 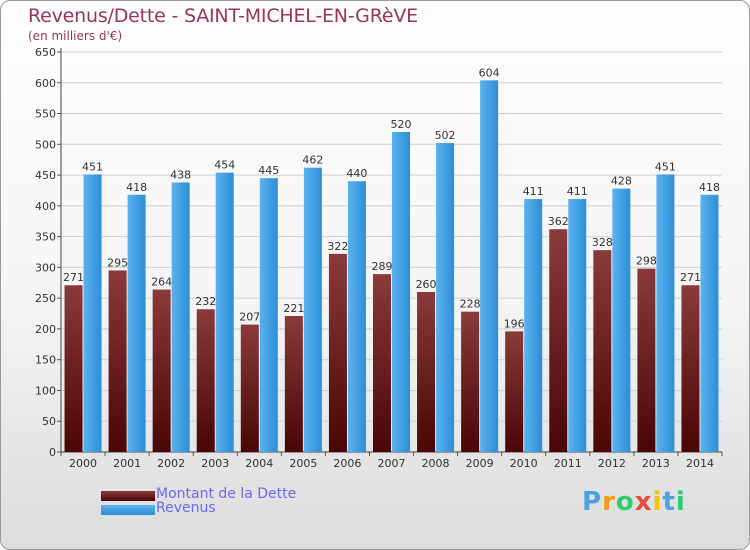 I want to click on legend-swatch-debt, so click(x=128, y=496).